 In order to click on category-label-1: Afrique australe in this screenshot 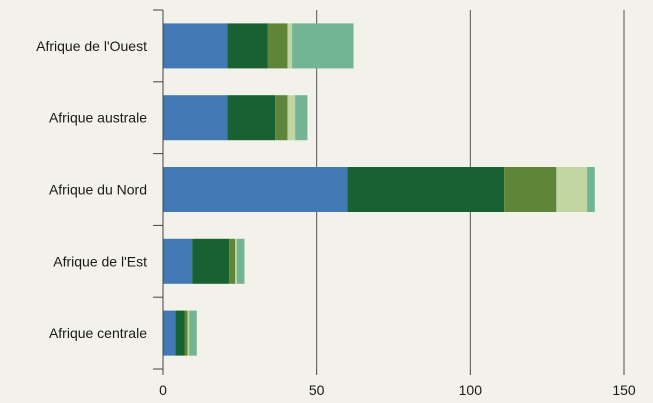, I will do `click(98, 118)`.